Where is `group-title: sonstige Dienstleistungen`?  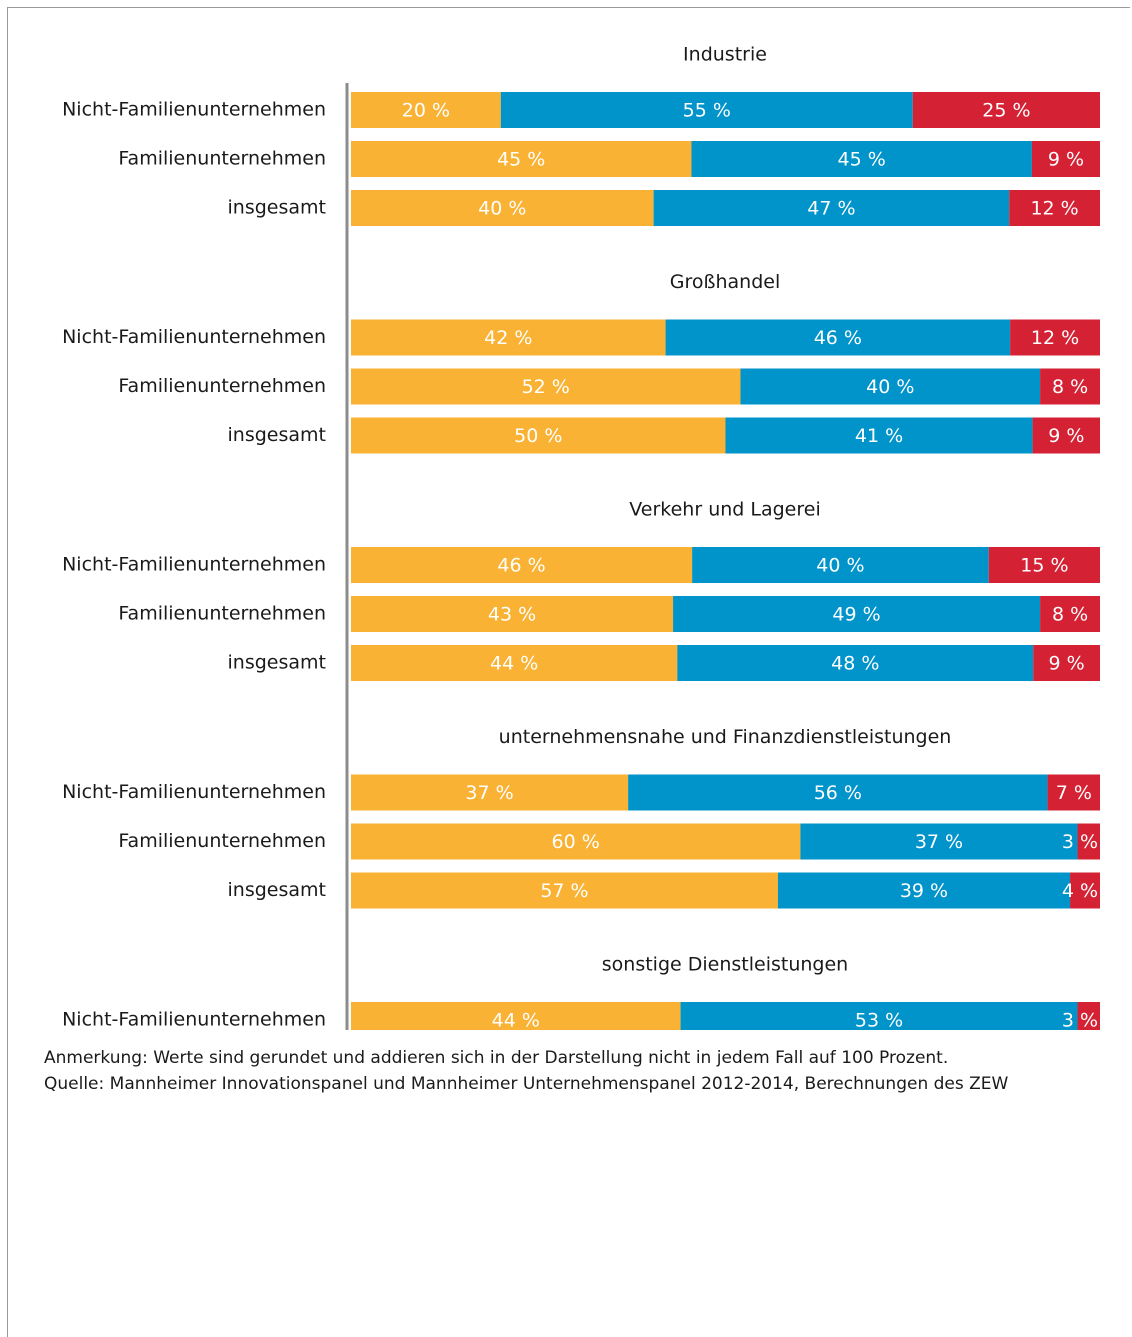 group-title: sonstige Dienstleistungen is located at coordinates (725, 965).